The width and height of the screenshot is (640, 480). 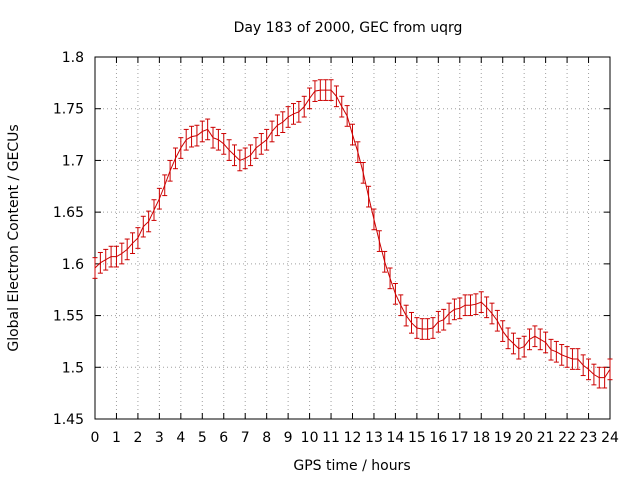 What do you see at coordinates (348, 28) in the screenshot?
I see `chart-title: Day 183 of 2000, GEC from uqrg` at bounding box center [348, 28].